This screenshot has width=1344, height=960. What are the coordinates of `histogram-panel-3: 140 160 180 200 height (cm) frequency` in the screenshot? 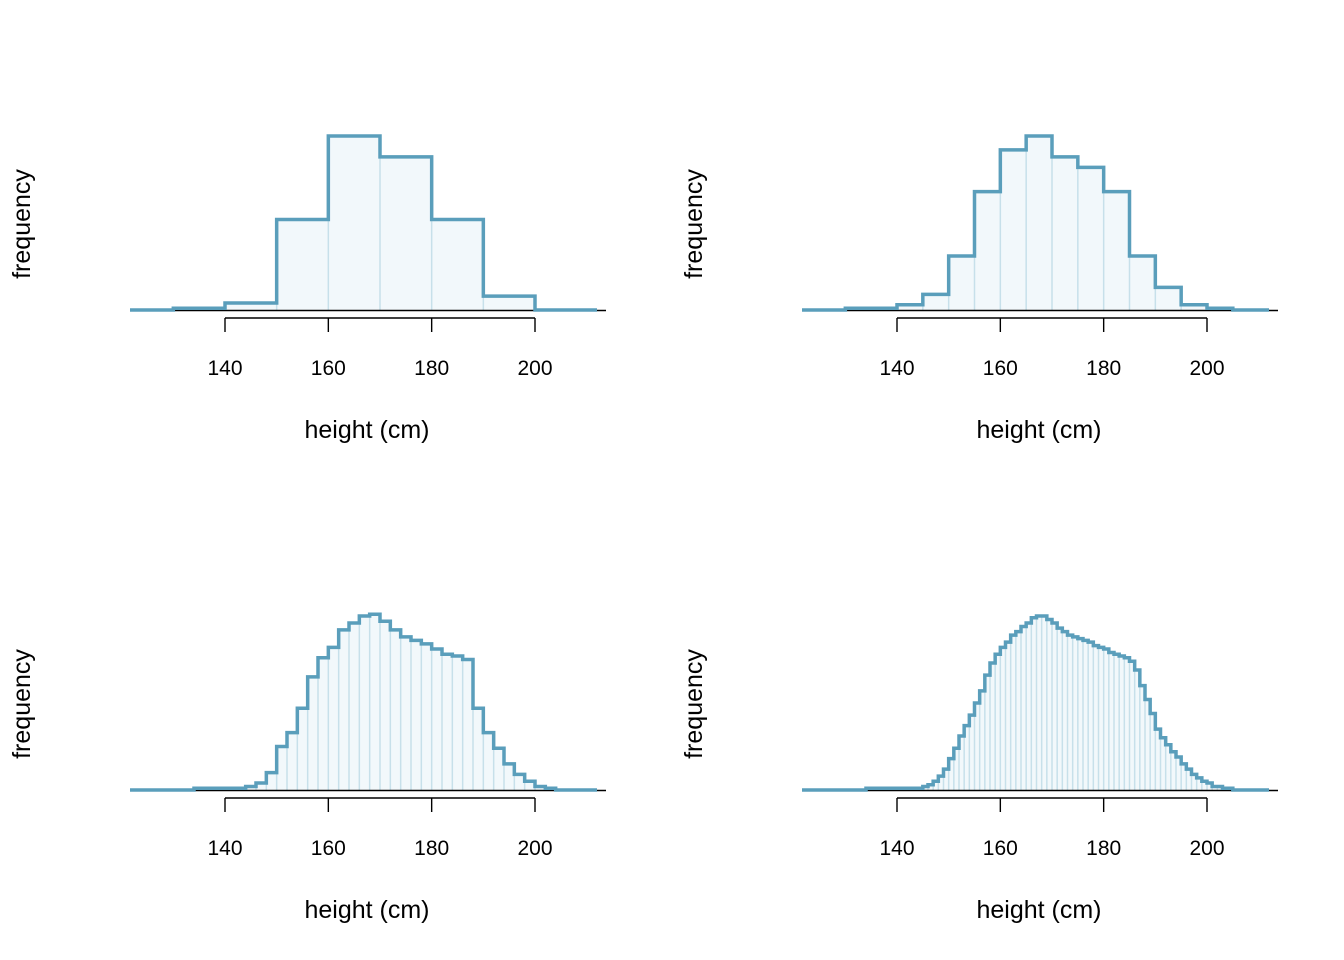 It's located at (307, 768).